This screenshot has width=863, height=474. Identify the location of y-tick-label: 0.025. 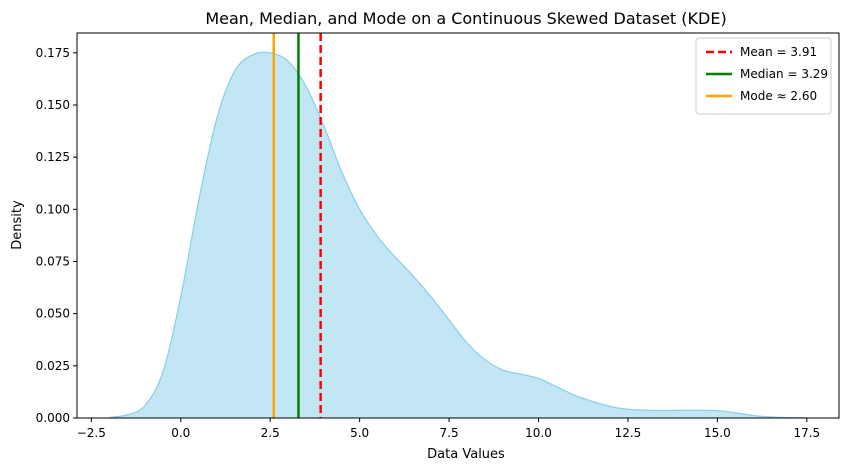
(53, 366).